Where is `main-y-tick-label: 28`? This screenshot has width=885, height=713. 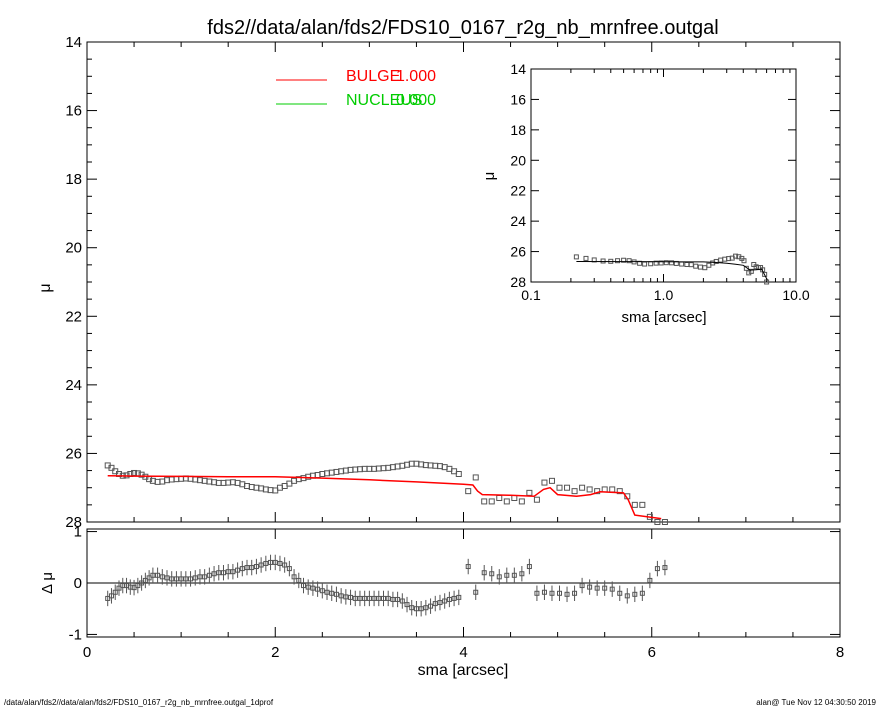
main-y-tick-label: 28 is located at coordinates (73, 522).